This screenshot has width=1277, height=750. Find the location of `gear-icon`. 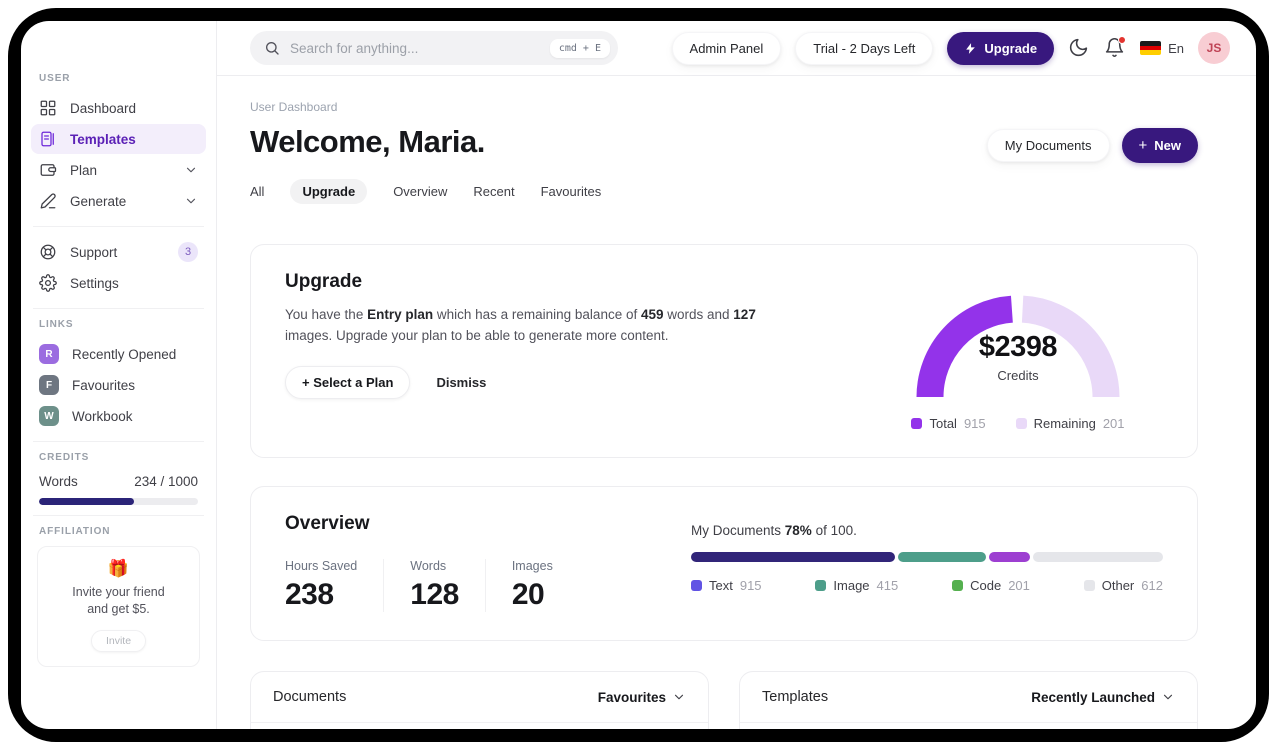

gear-icon is located at coordinates (48, 283).